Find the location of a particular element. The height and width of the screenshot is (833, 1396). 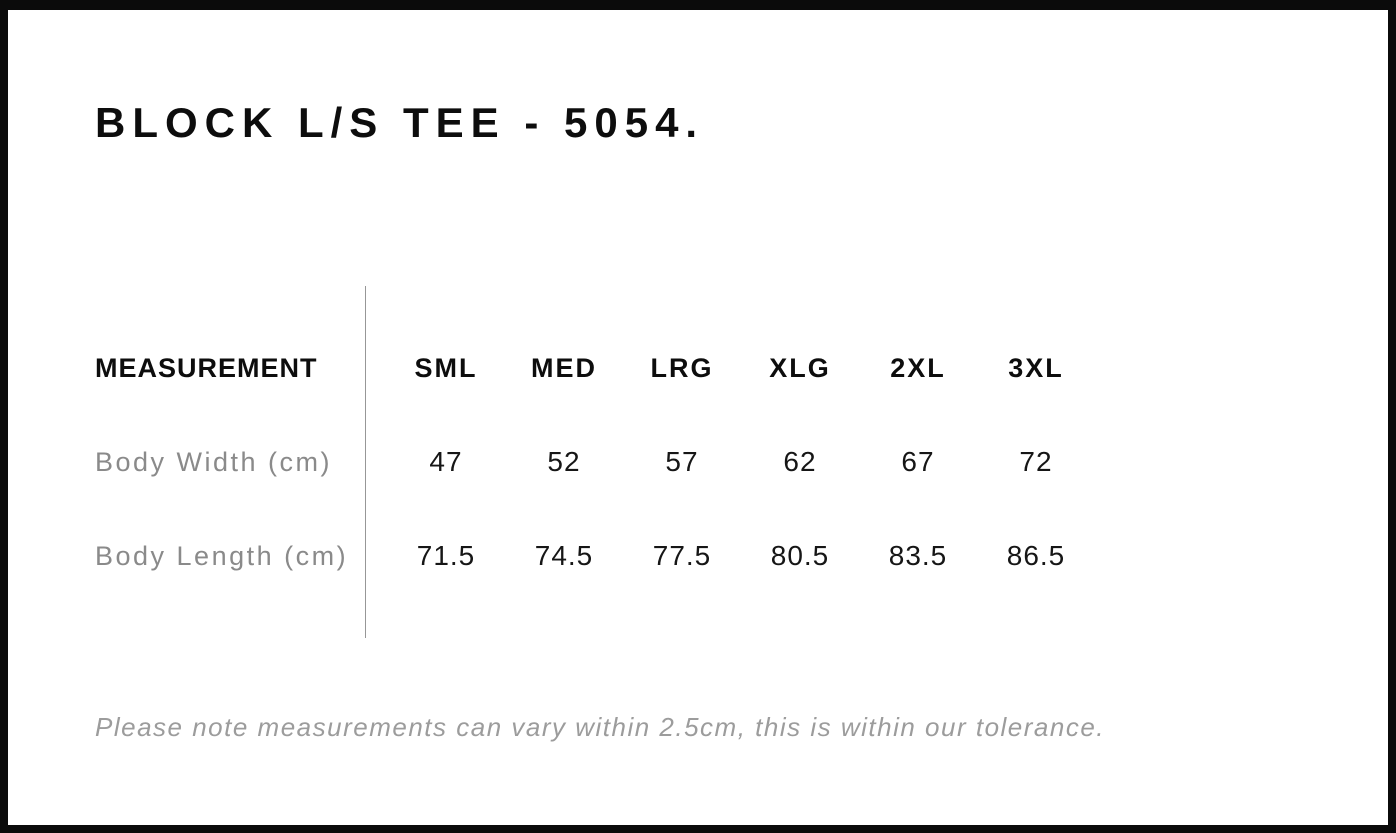

table-vertical-divider is located at coordinates (365, 462).